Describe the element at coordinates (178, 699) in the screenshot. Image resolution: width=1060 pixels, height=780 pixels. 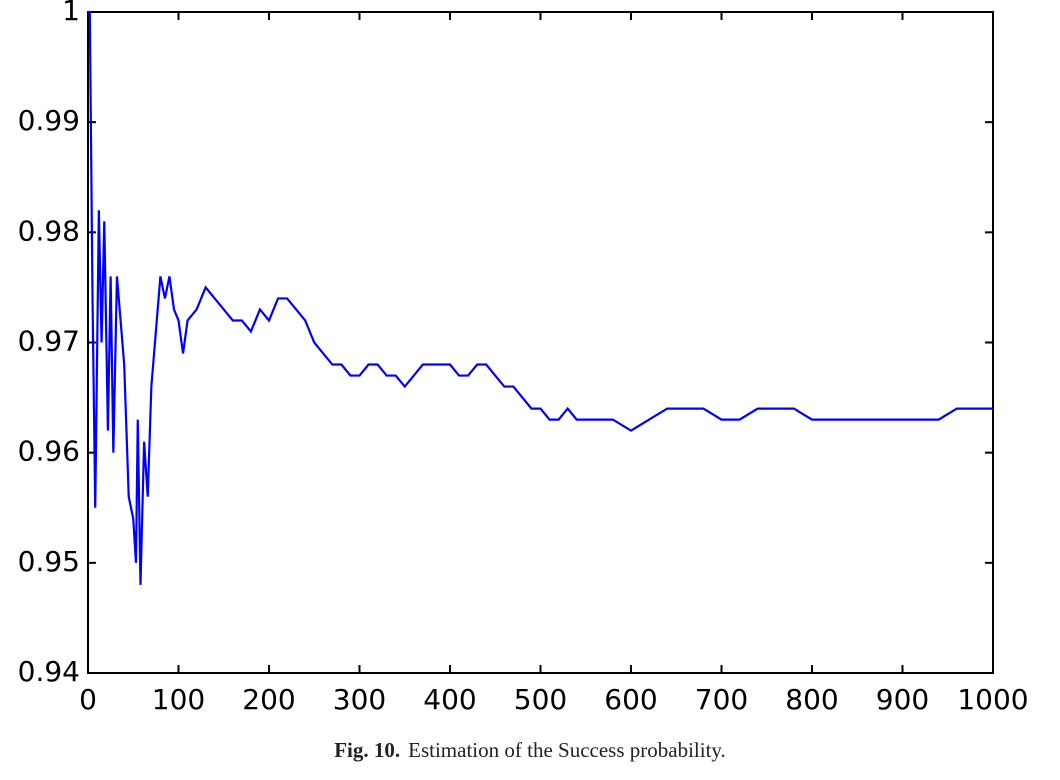
I see `x-tick-label: 100` at that location.